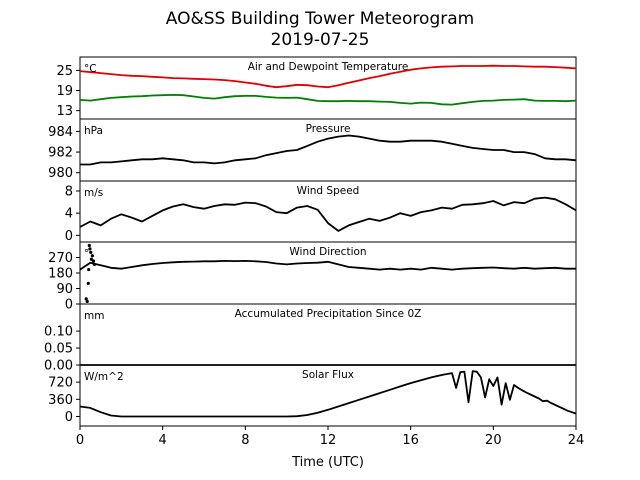 The image size is (640, 480). I want to click on y-tick-label: 980, so click(60, 173).